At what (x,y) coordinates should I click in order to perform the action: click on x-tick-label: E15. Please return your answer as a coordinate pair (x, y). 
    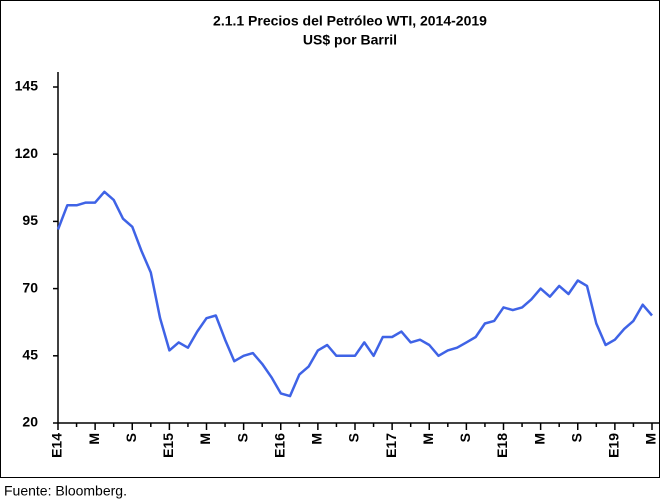
    Looking at the image, I should click on (168, 445).